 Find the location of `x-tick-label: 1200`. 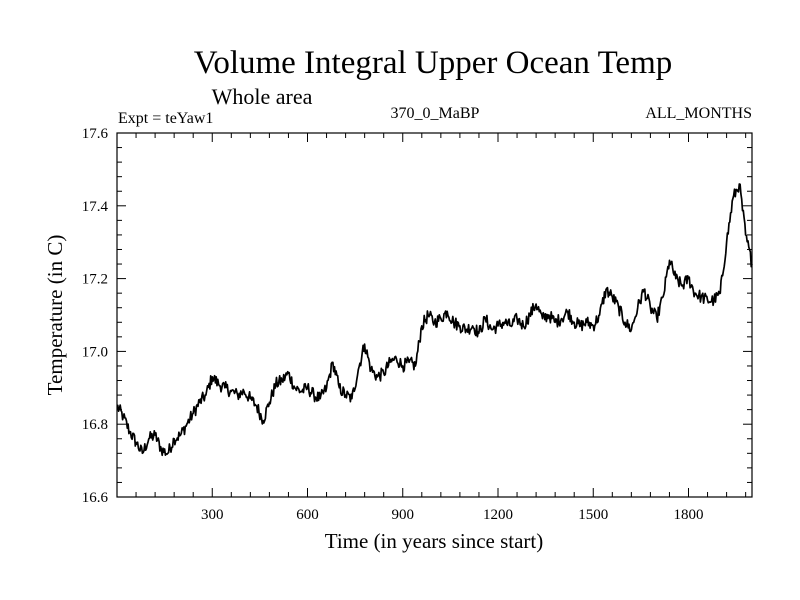

x-tick-label: 1200 is located at coordinates (498, 515).